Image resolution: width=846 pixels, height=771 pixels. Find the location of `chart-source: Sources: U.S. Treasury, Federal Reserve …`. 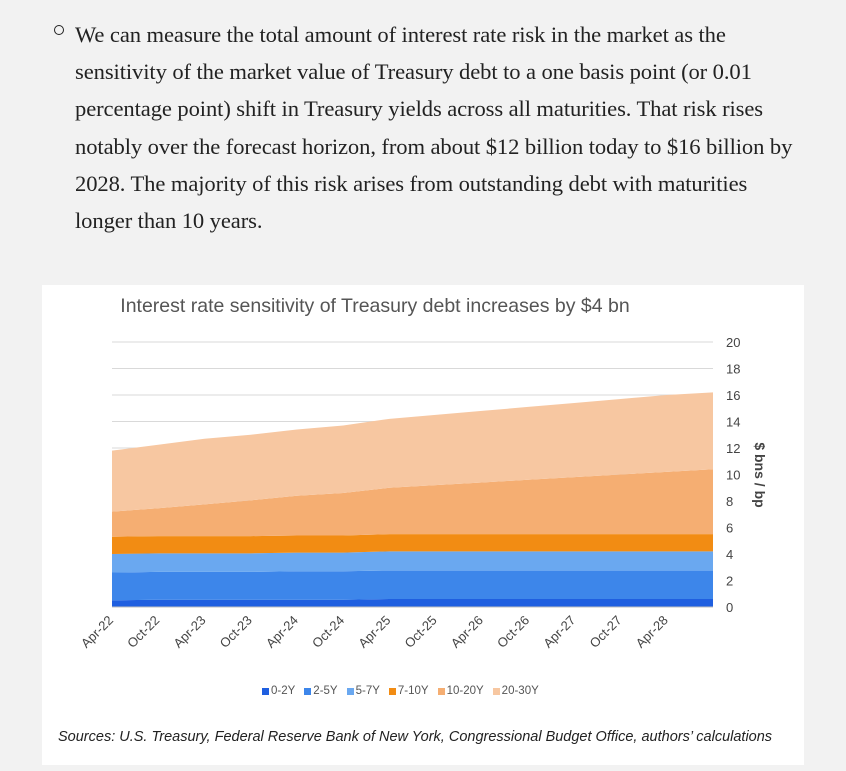

chart-source: Sources: U.S. Treasury, Federal Reserve … is located at coordinates (415, 737).